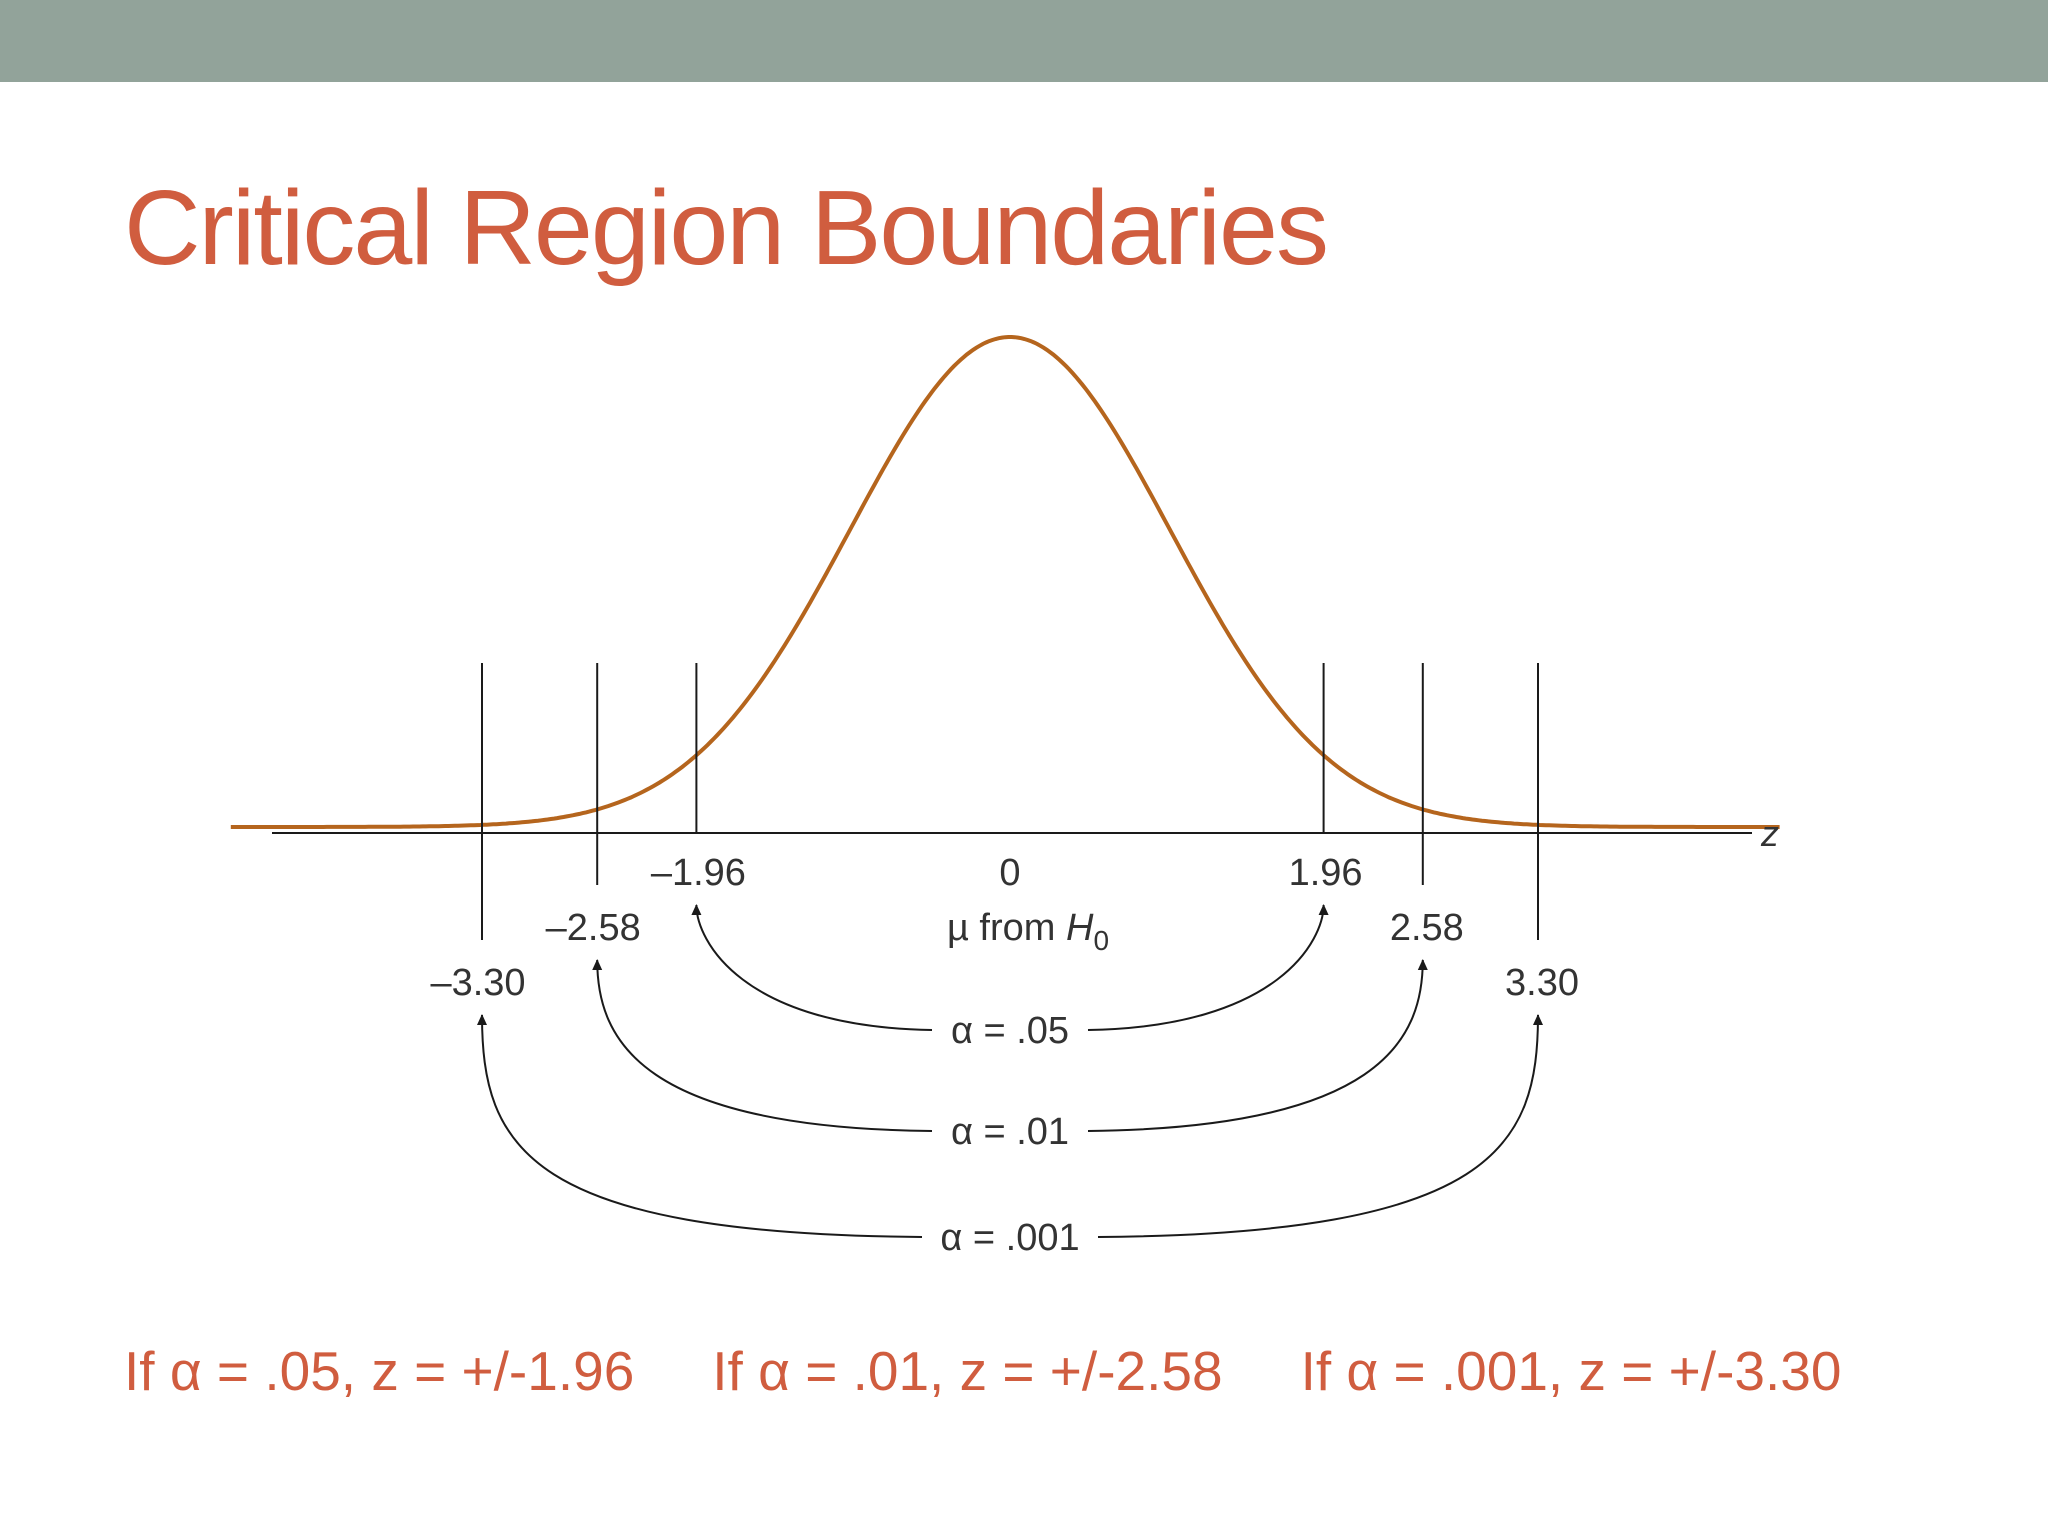 The image size is (2048, 1536). I want to click on slide-title: Critical Region Boundaries, so click(726, 228).